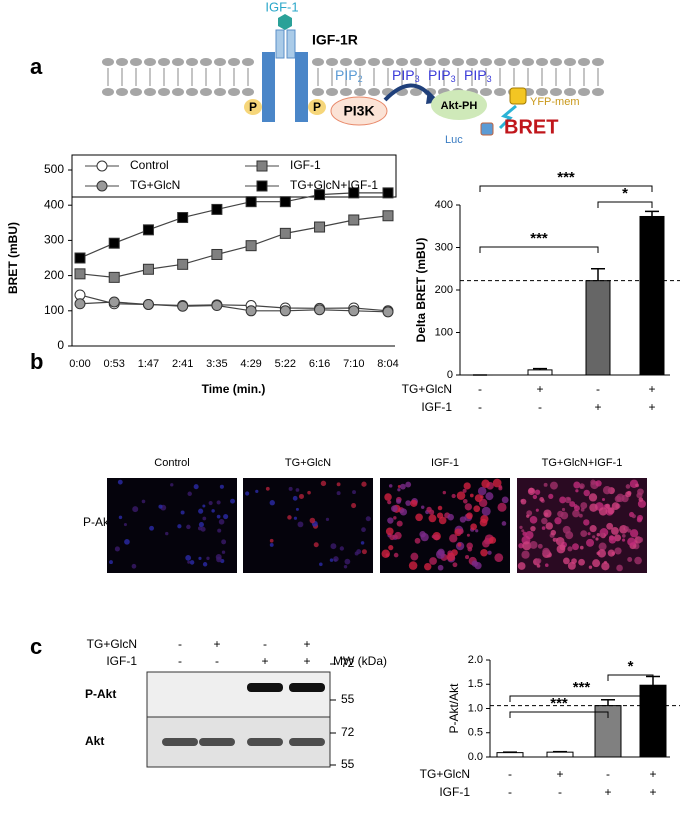 Image resolution: width=685 pixels, height=828 pixels. Describe the element at coordinates (54, 240) in the screenshot. I see `y-tick-label: 300` at that location.